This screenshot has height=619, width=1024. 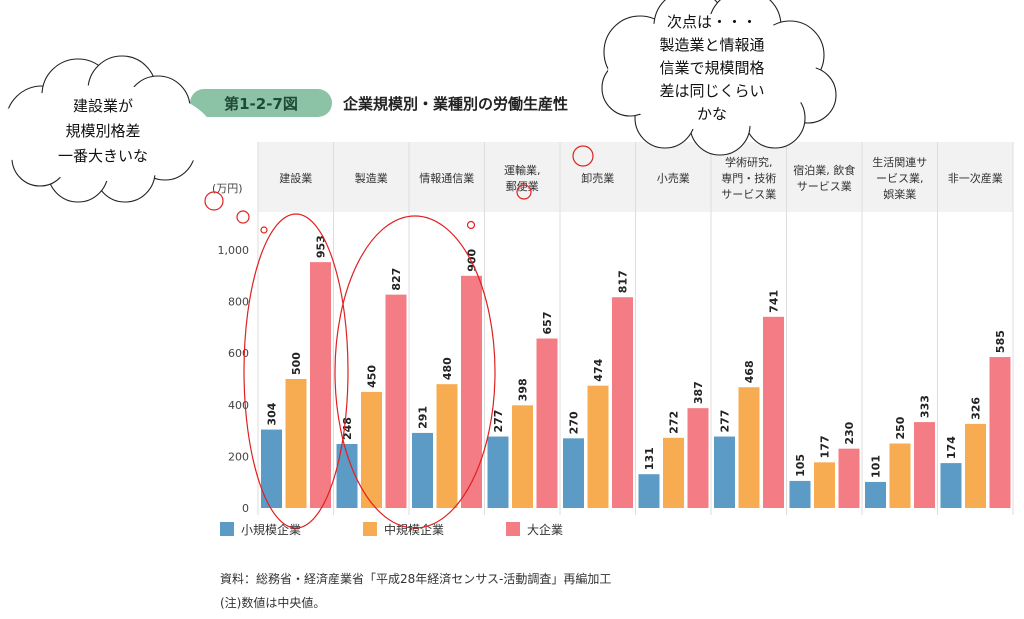 I want to click on figure-label: 第1-2-7図, so click(x=261, y=104).